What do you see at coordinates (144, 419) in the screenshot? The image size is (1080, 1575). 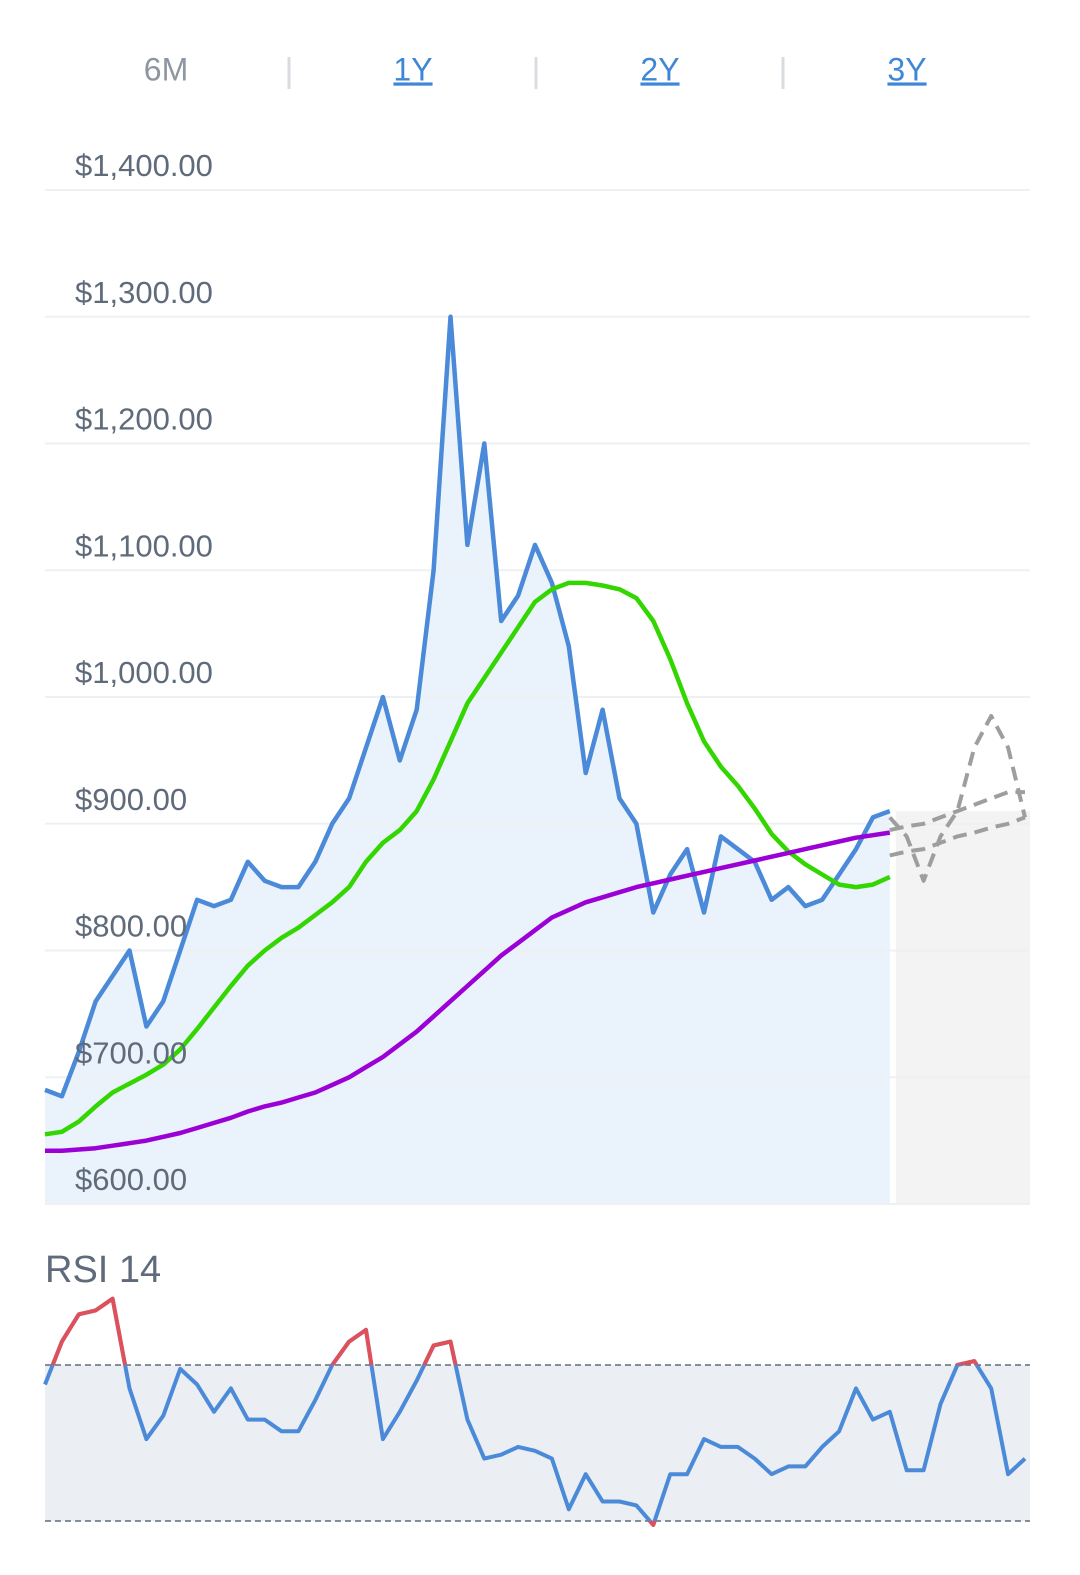 I see `y-tick-label: $1,200.00` at bounding box center [144, 419].